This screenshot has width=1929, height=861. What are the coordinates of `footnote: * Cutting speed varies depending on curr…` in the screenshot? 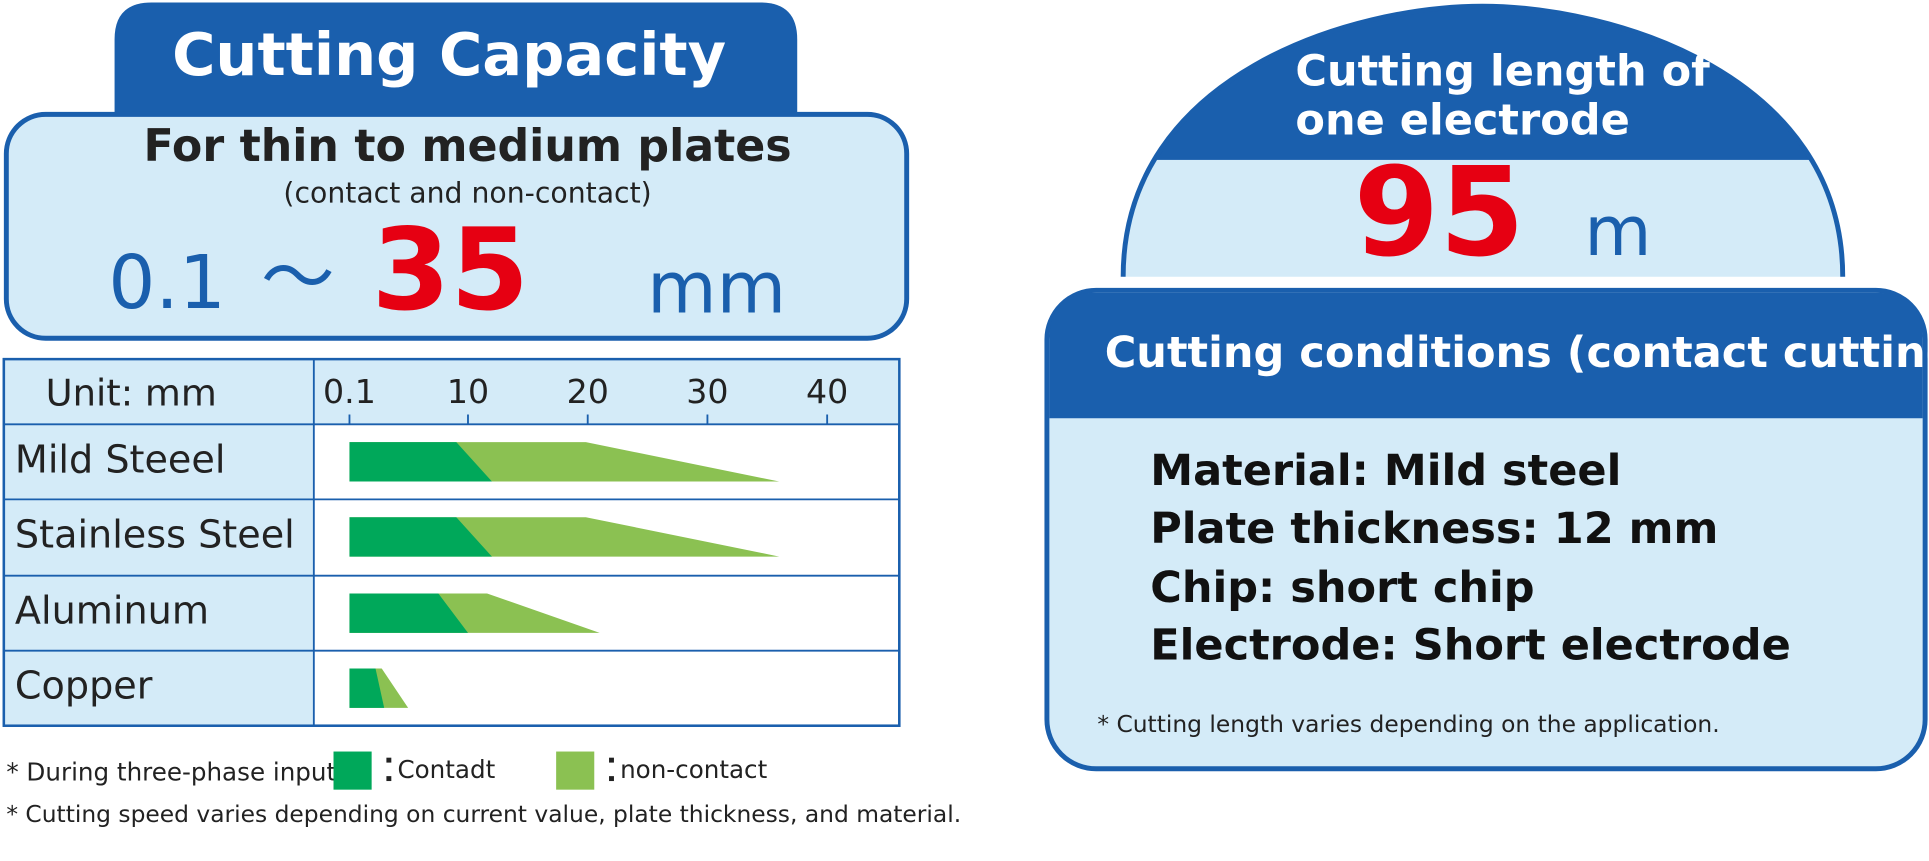 It's located at (483, 814).